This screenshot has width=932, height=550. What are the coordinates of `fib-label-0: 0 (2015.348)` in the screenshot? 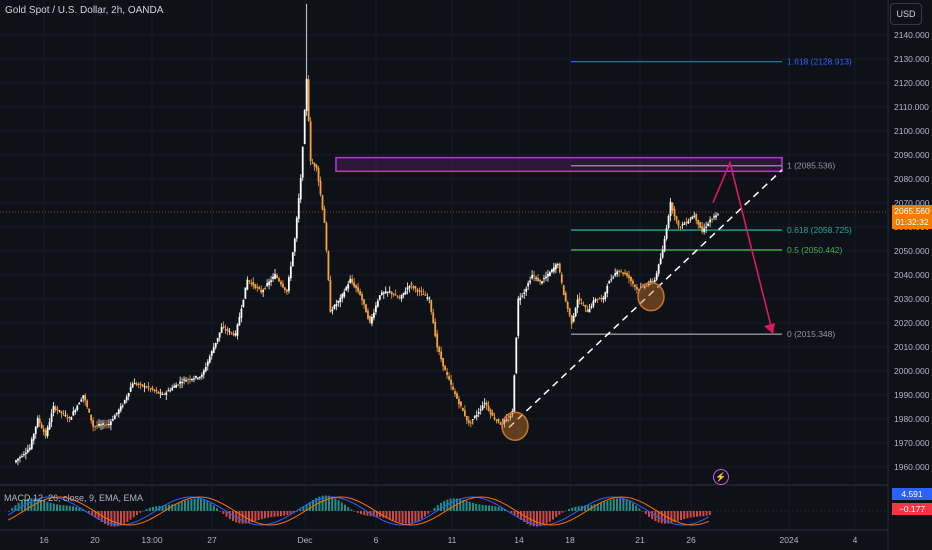 It's located at (811, 334).